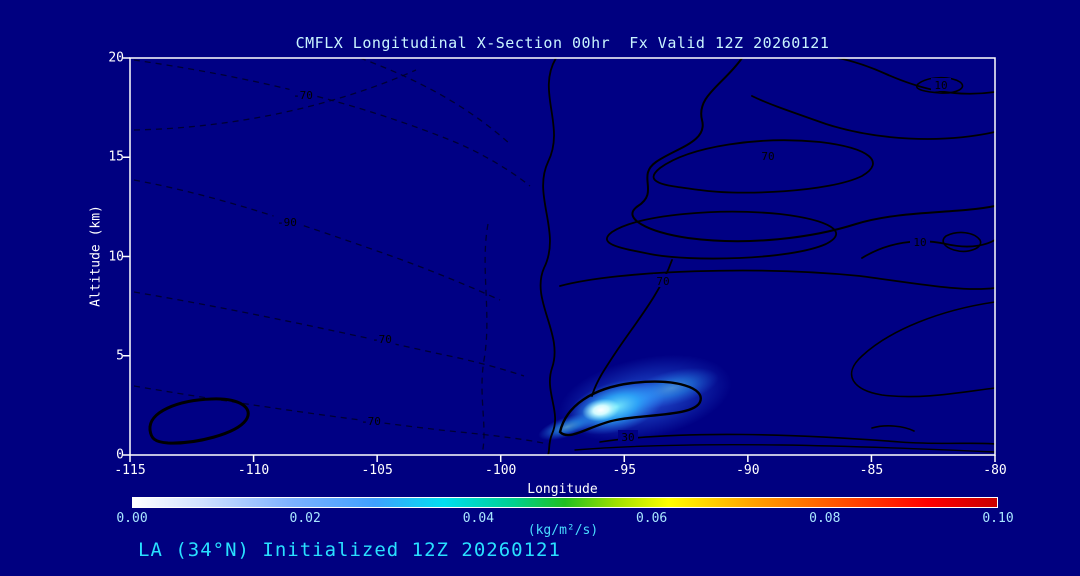 This screenshot has height=576, width=1080. Describe the element at coordinates (651, 518) in the screenshot. I see `colorbar-tick-label: 0.06` at that location.